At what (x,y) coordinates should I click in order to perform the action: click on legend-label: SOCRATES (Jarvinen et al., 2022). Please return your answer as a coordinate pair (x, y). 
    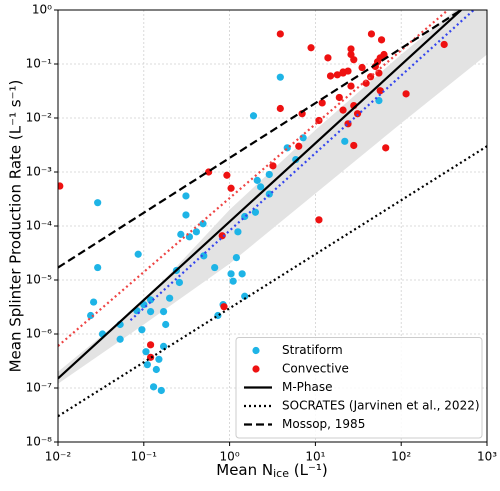
    Looking at the image, I should click on (381, 406).